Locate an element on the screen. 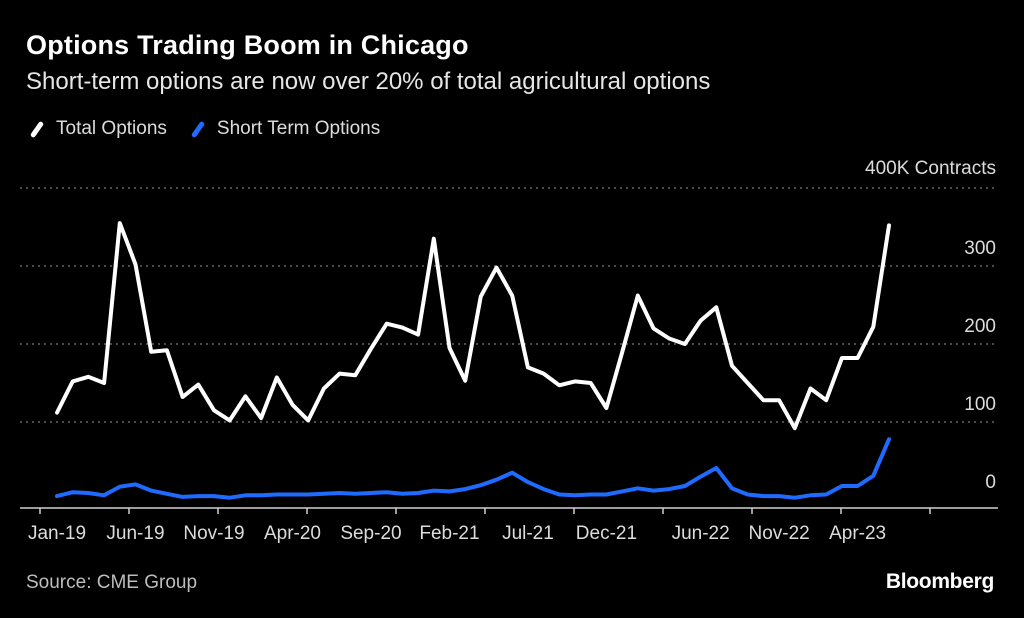  y-tick-label-300: 300 is located at coordinates (980, 248).